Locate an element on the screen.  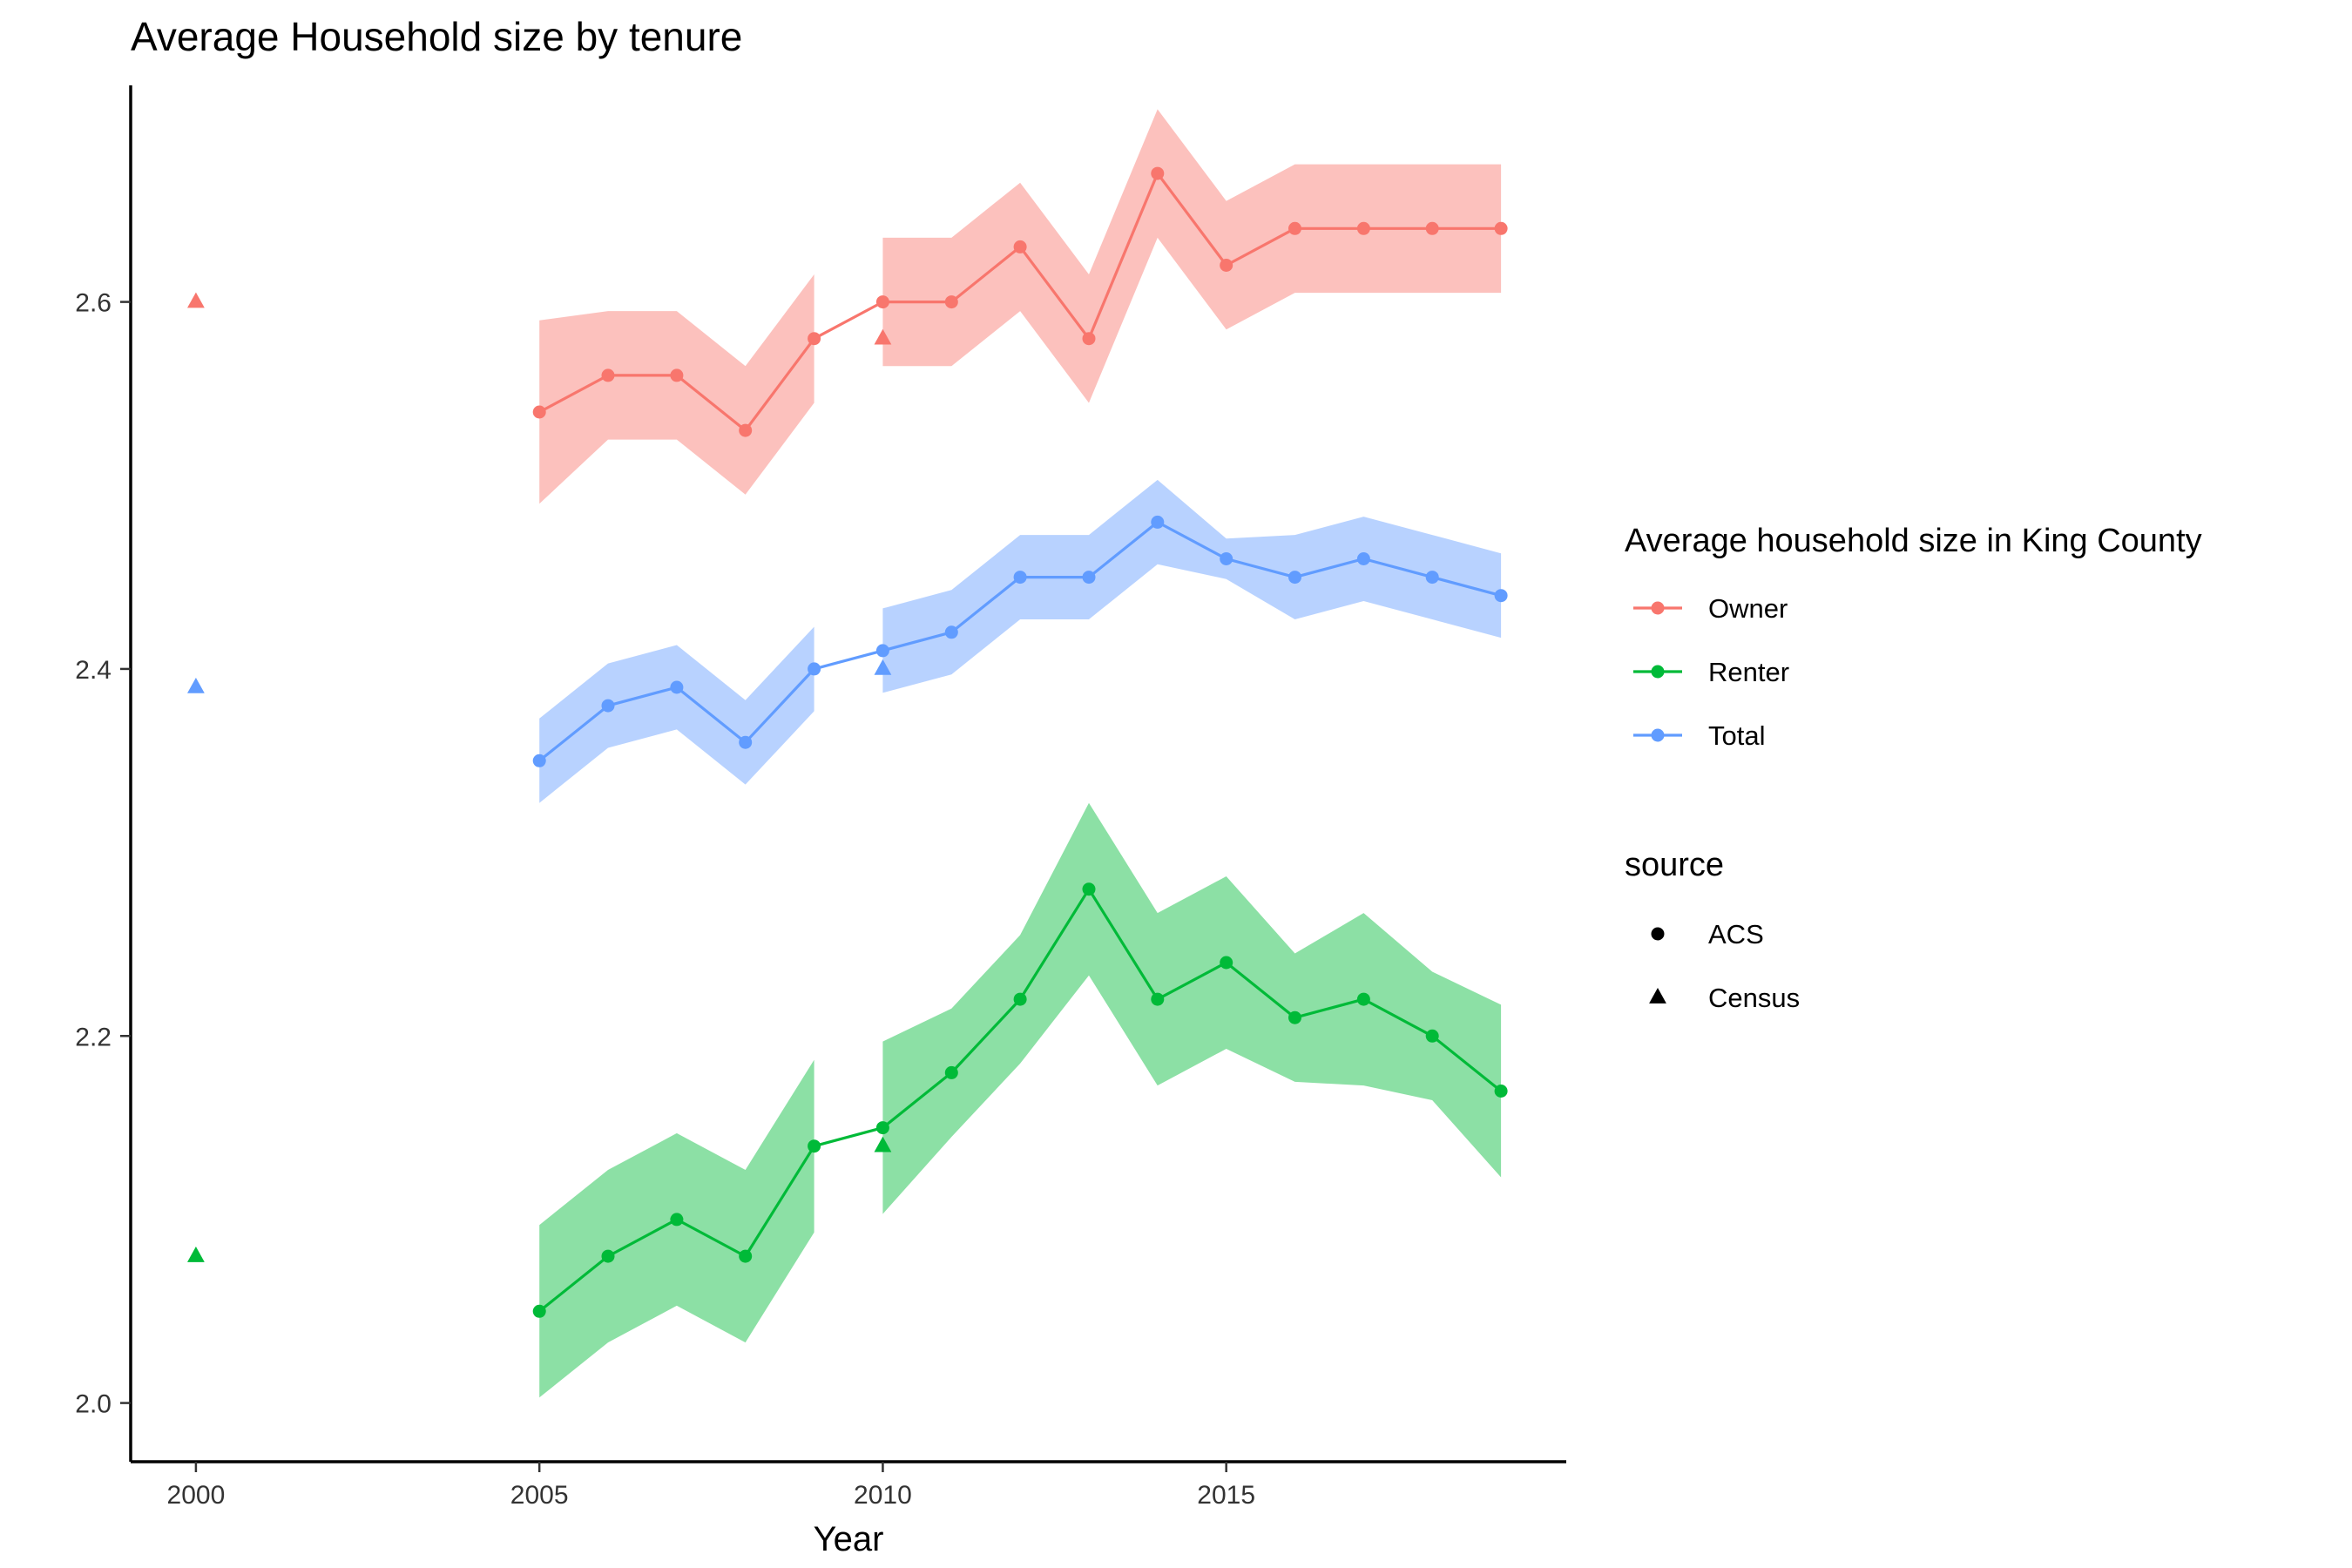
legend-key-circle is located at coordinates (1658, 934).